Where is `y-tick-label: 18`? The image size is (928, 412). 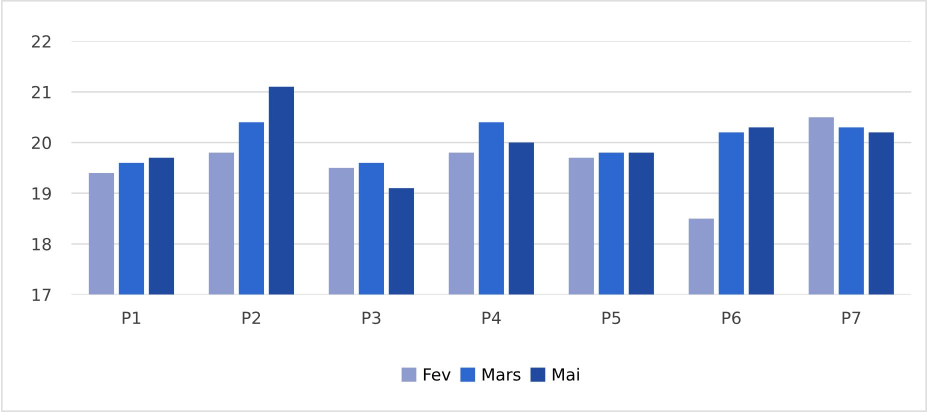
y-tick-label: 18 is located at coordinates (41, 244).